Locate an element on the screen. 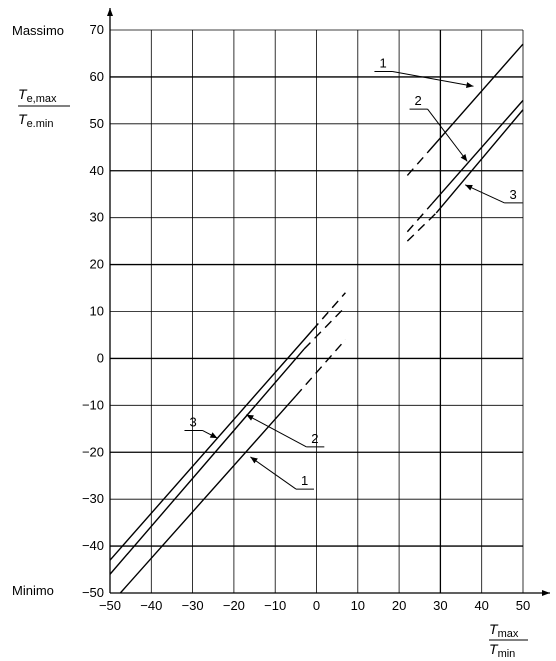  x-tick-label: −30 is located at coordinates (193, 605).